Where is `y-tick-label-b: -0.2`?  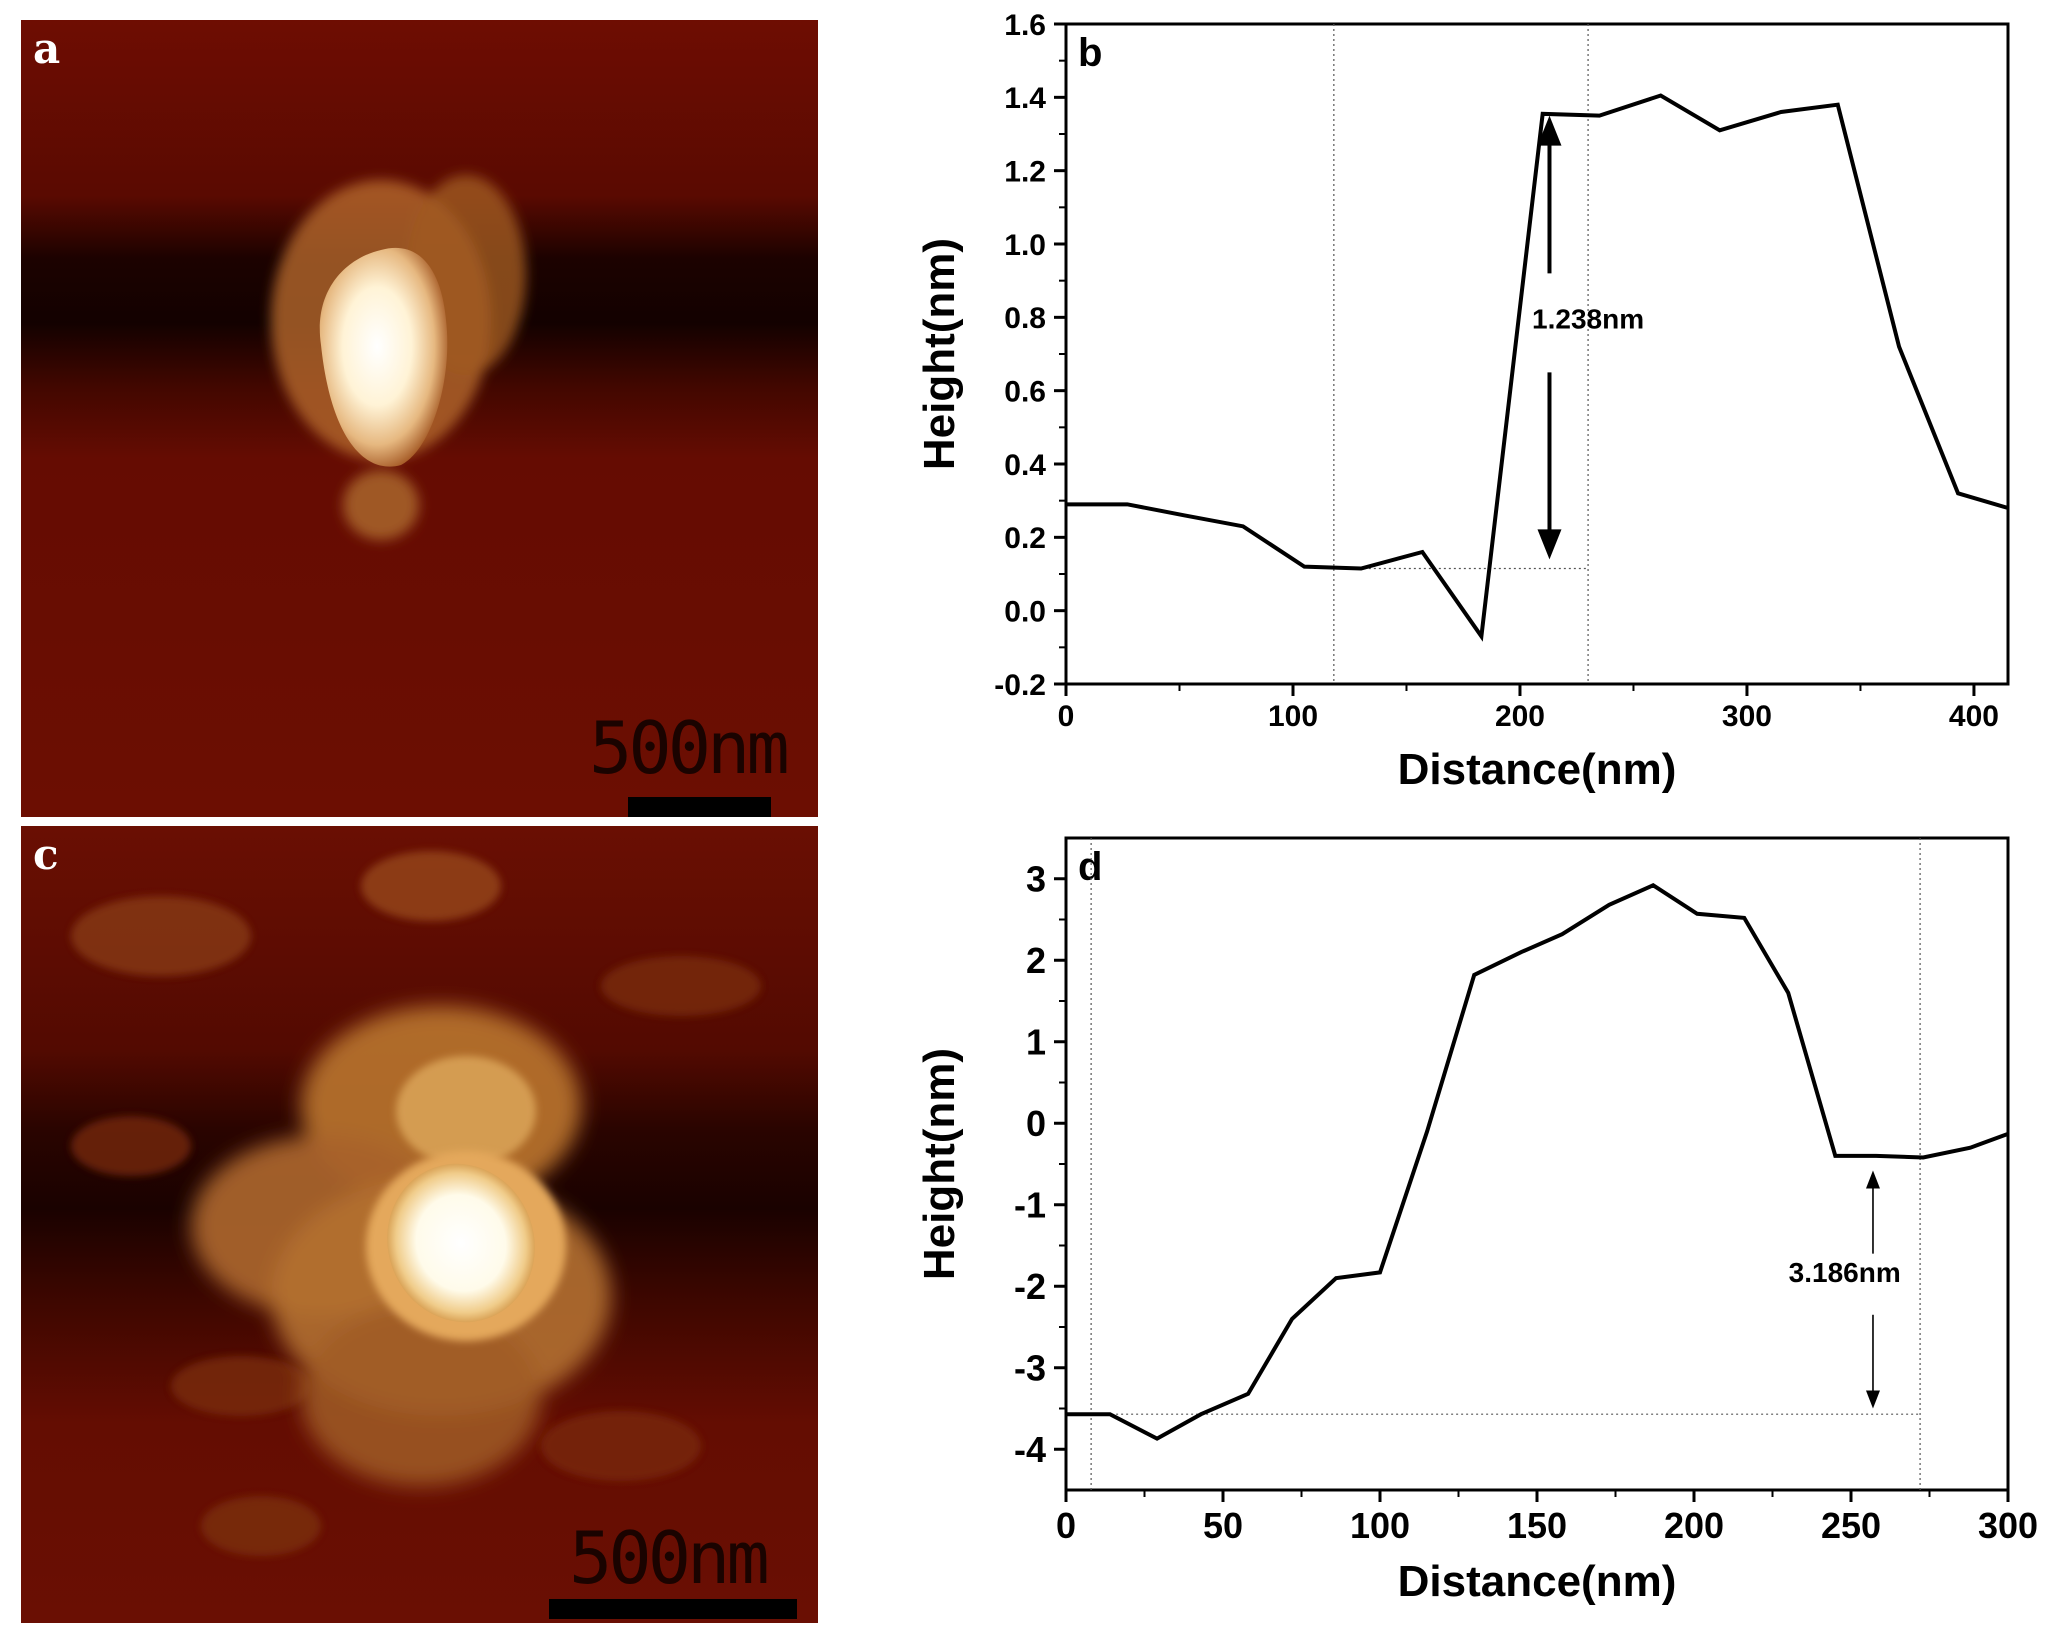 y-tick-label-b: -0.2 is located at coordinates (1020, 685).